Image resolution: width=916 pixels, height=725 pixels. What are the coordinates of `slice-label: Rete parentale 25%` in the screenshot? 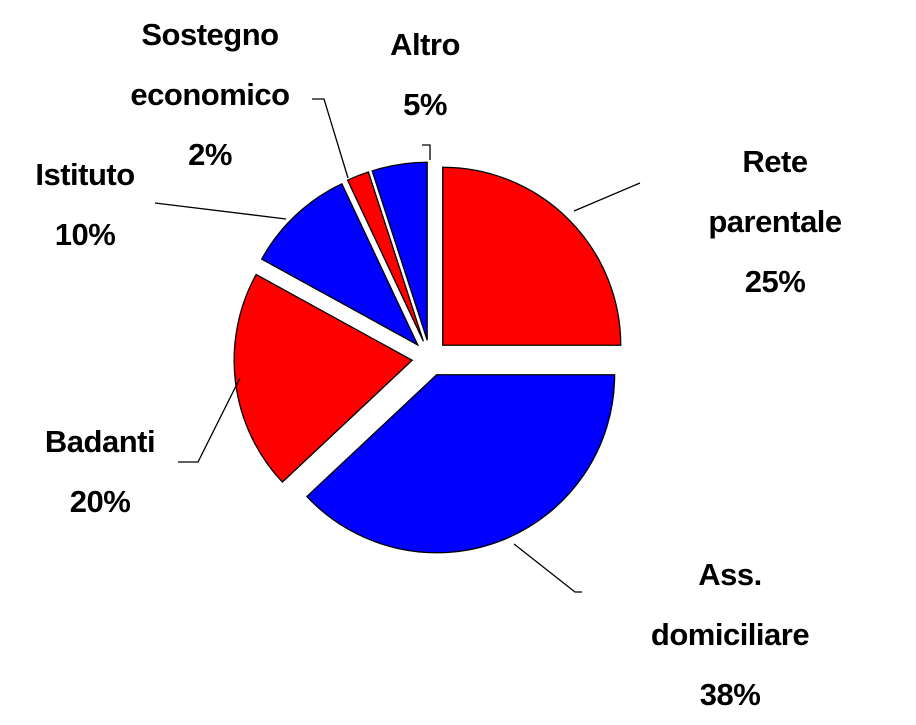 It's located at (775, 222).